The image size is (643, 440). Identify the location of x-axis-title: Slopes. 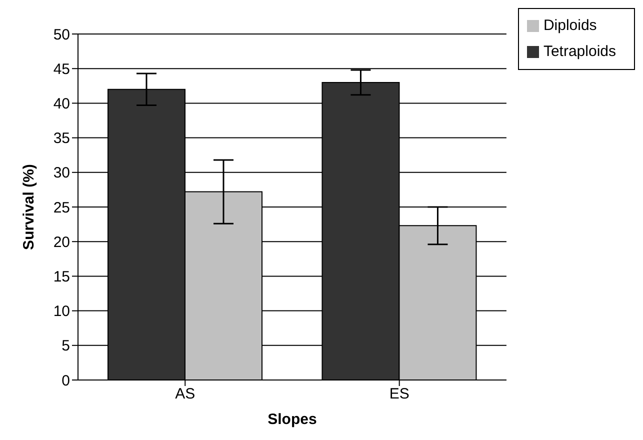
(292, 419).